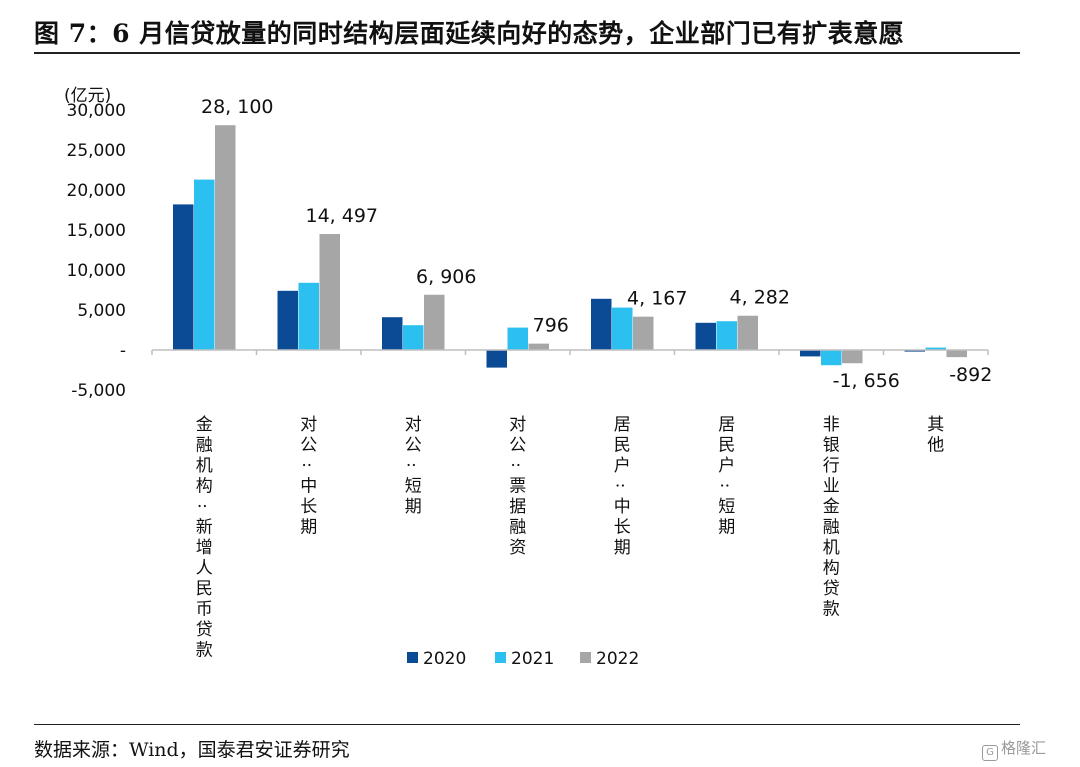  What do you see at coordinates (446, 277) in the screenshot?
I see `data-label: 6, 906` at bounding box center [446, 277].